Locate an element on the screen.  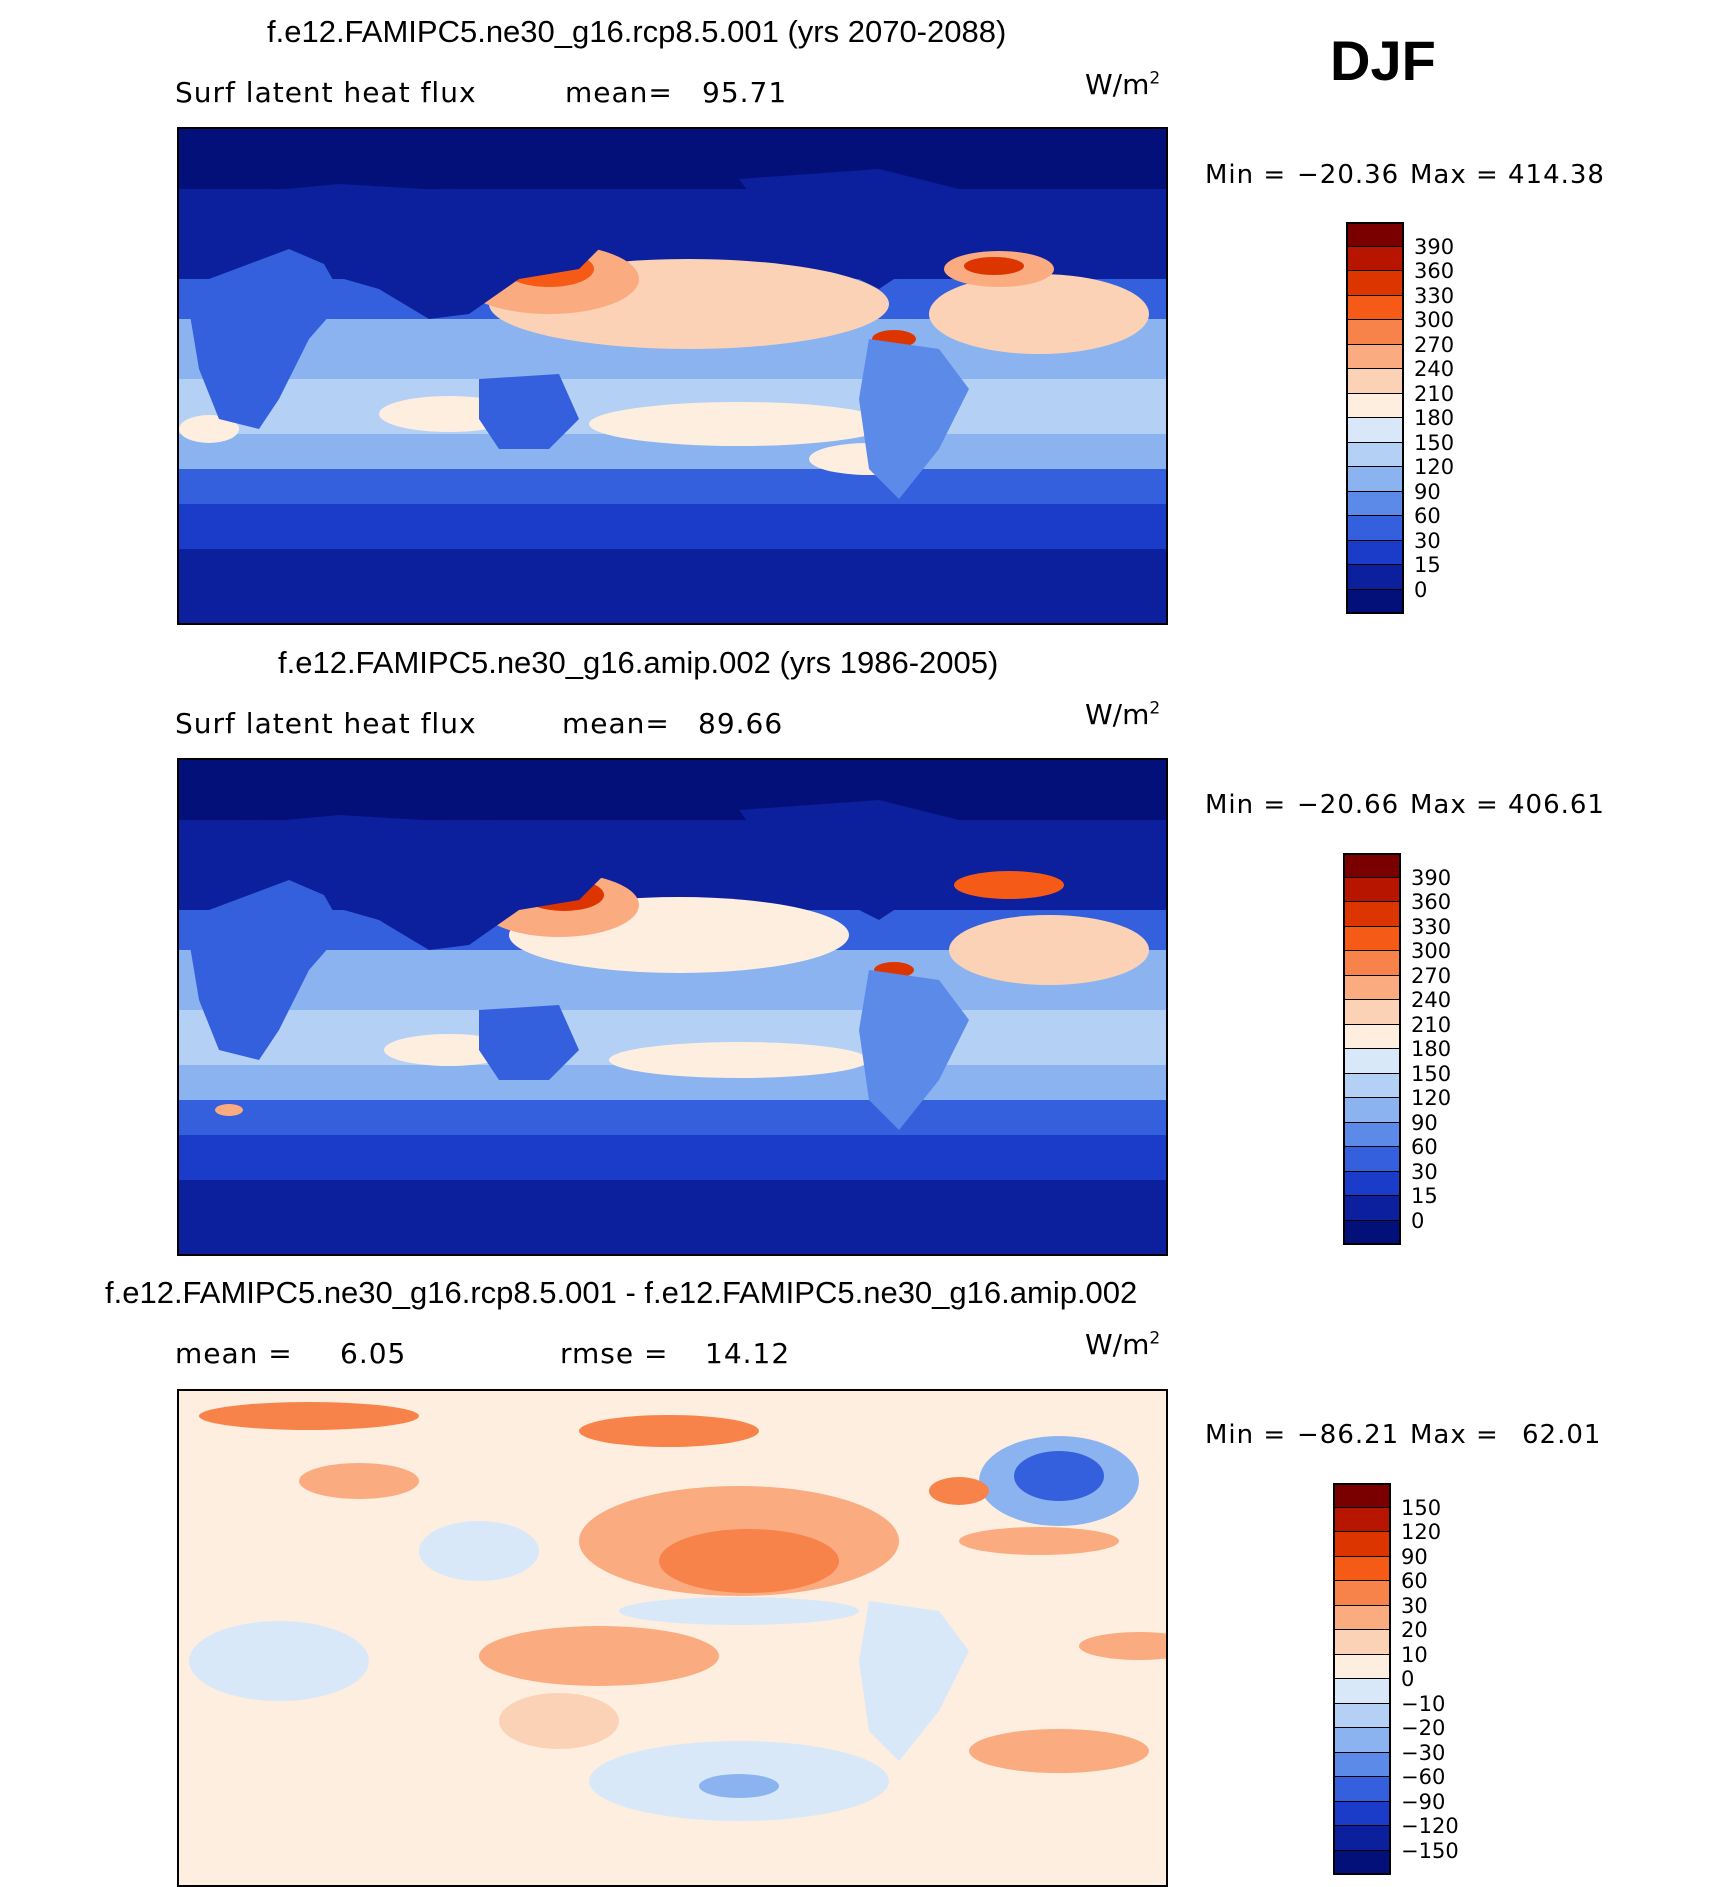
rmse-value: 14.12 is located at coordinates (748, 1353).